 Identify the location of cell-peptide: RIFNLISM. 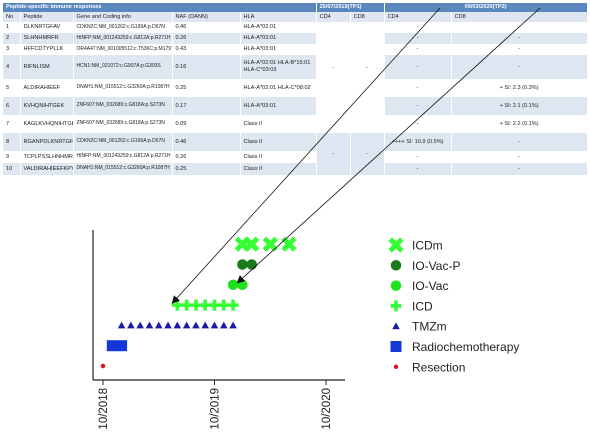
(47, 67).